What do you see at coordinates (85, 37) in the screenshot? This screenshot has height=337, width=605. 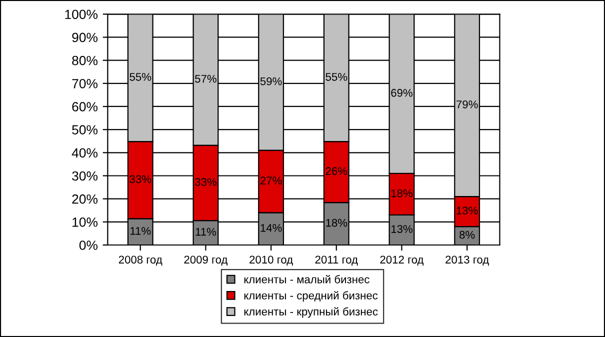 I see `y-tick-label: 90%` at bounding box center [85, 37].